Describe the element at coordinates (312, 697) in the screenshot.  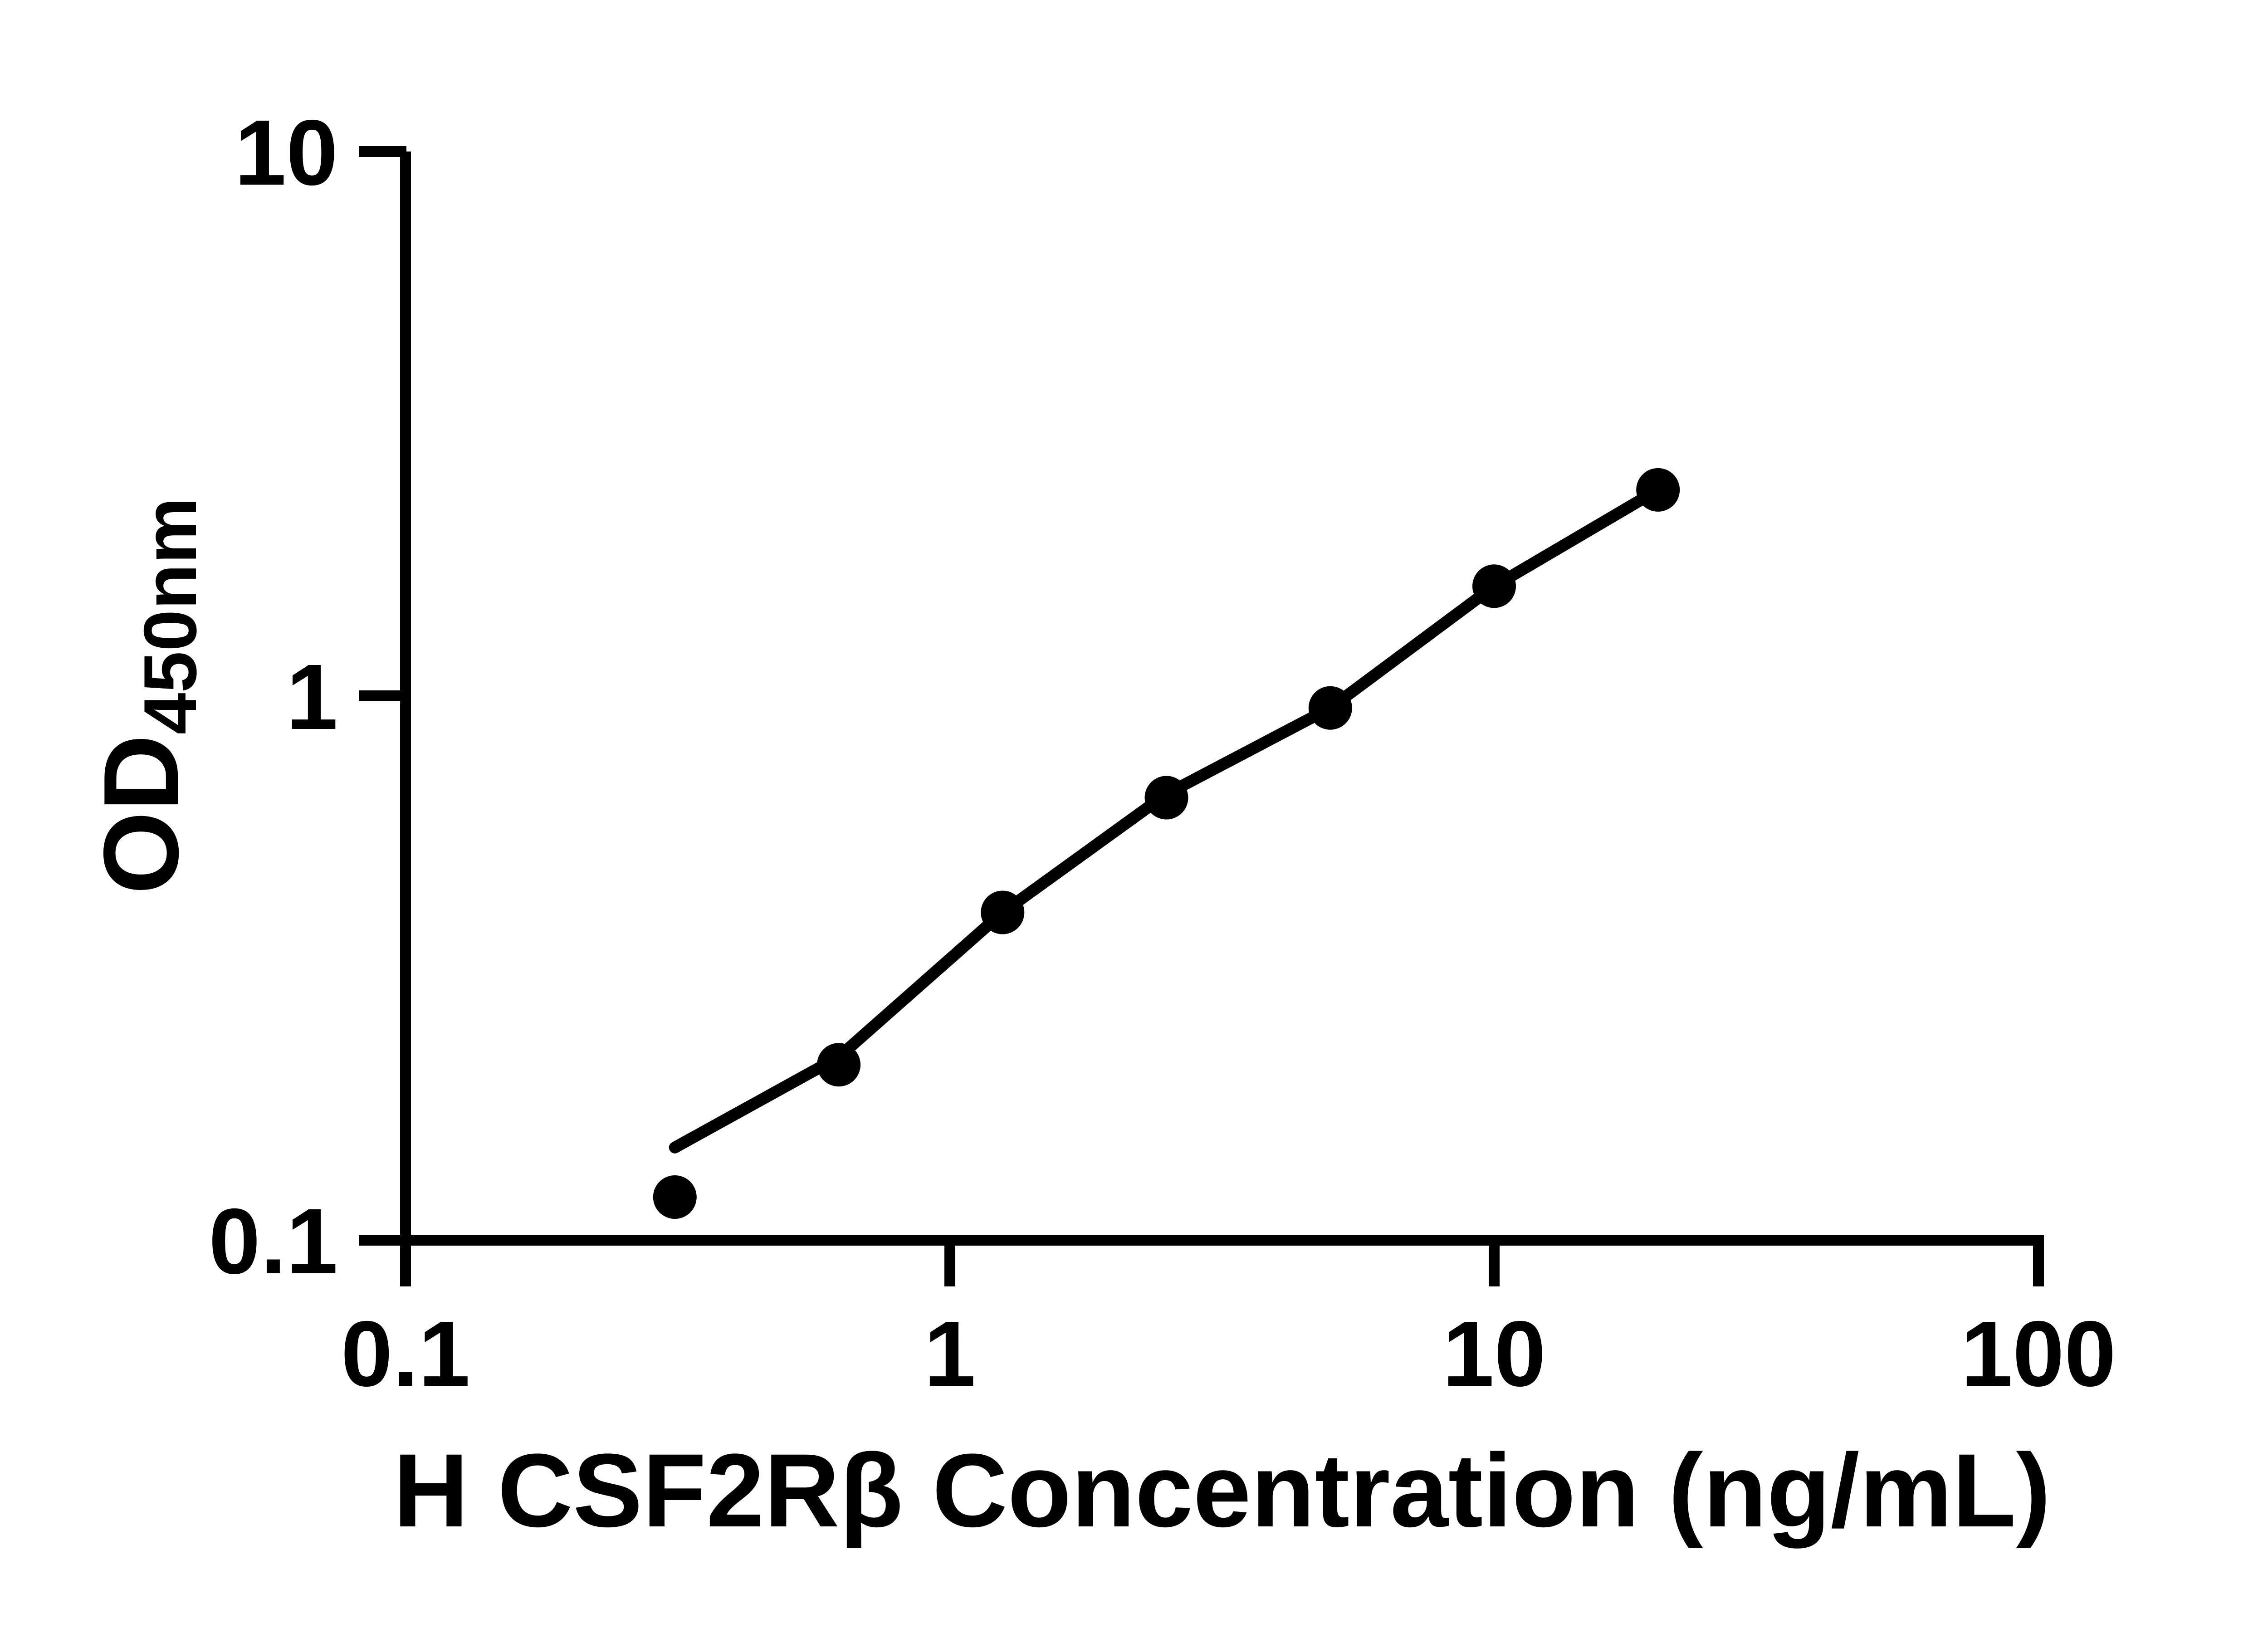
I see `y-tick-label: 1` at that location.